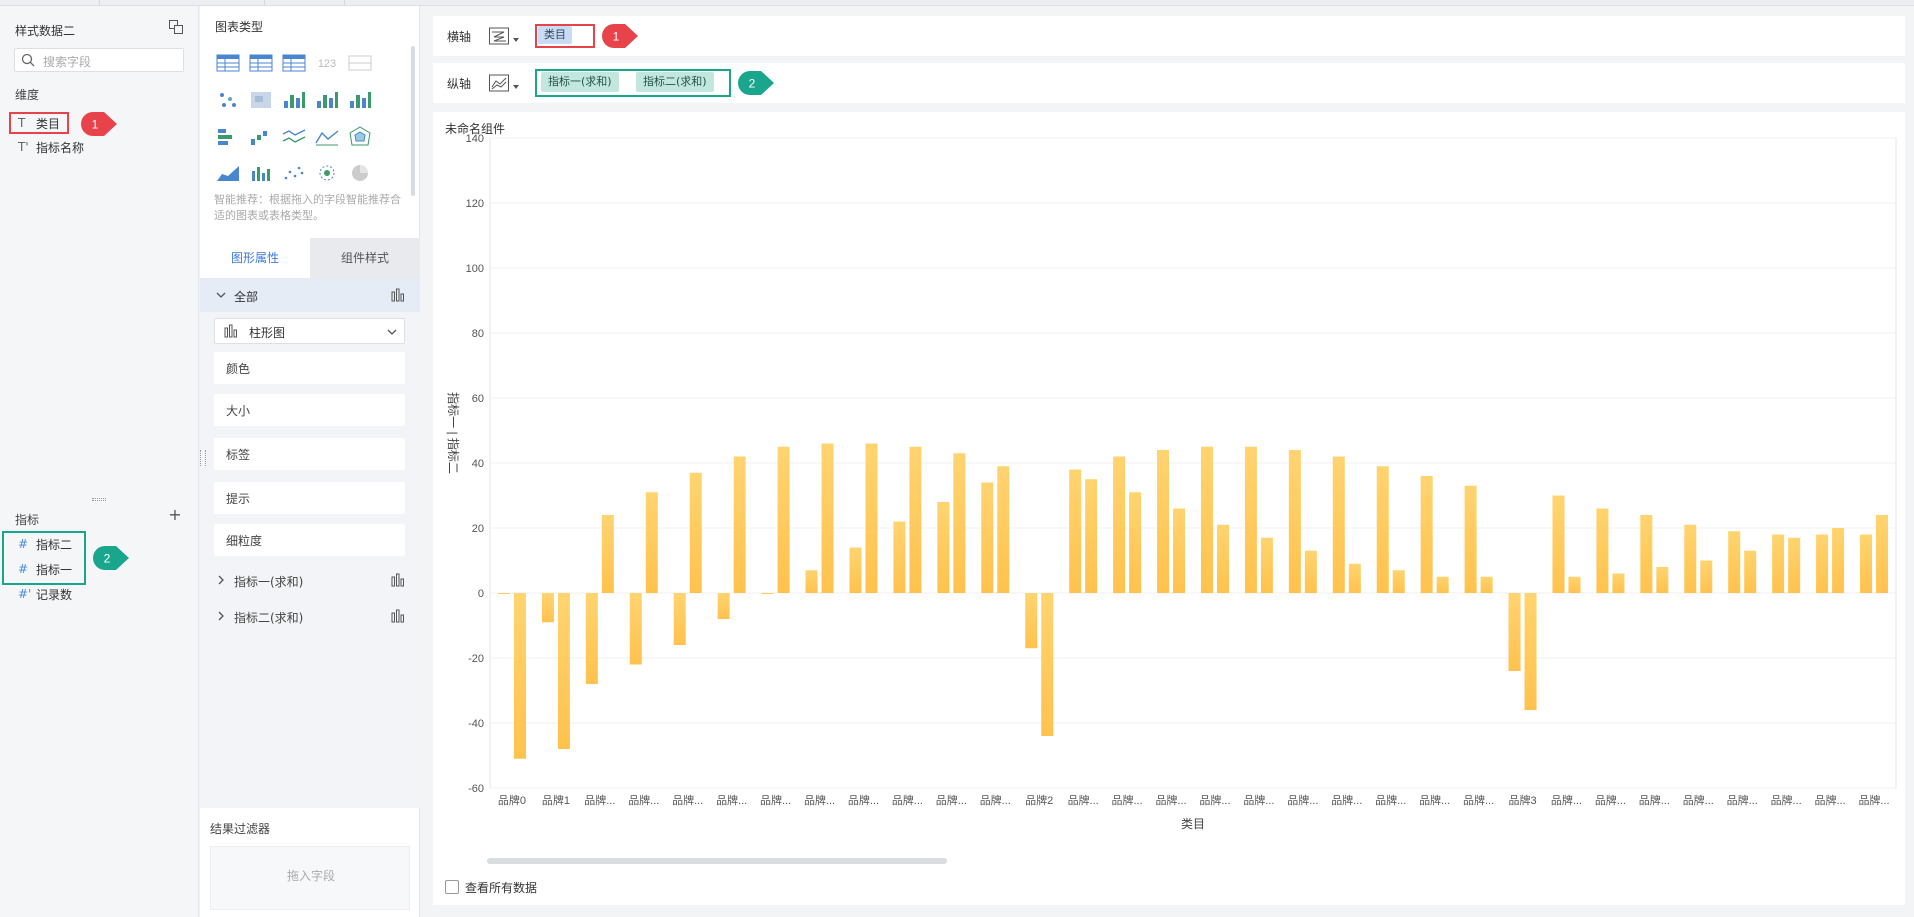 The image size is (1914, 917). Describe the element at coordinates (310, 616) in the screenshot. I see `measure-row-metric2: 指标二(求和)` at that location.